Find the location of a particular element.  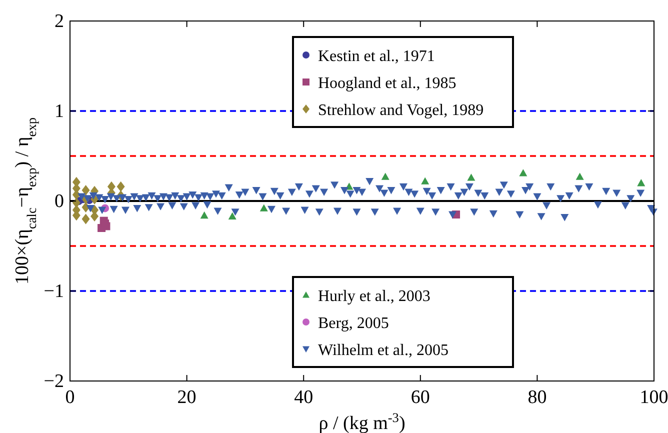

legend-label: Berg, 2005 is located at coordinates (353, 323).